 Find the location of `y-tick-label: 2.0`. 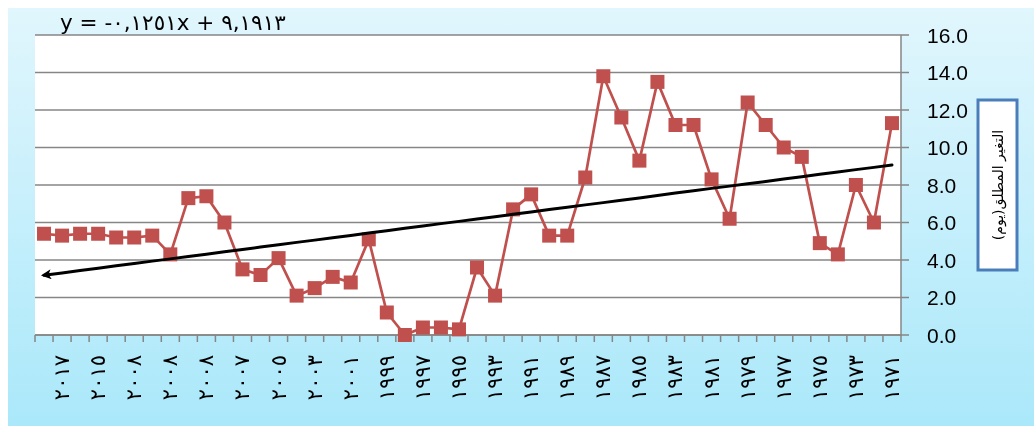

y-tick-label: 2.0 is located at coordinates (942, 297).